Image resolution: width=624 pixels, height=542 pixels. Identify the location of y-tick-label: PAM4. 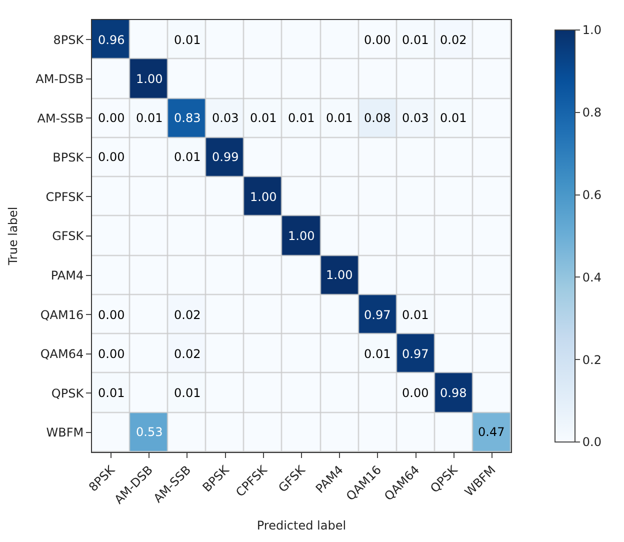
(67, 275).